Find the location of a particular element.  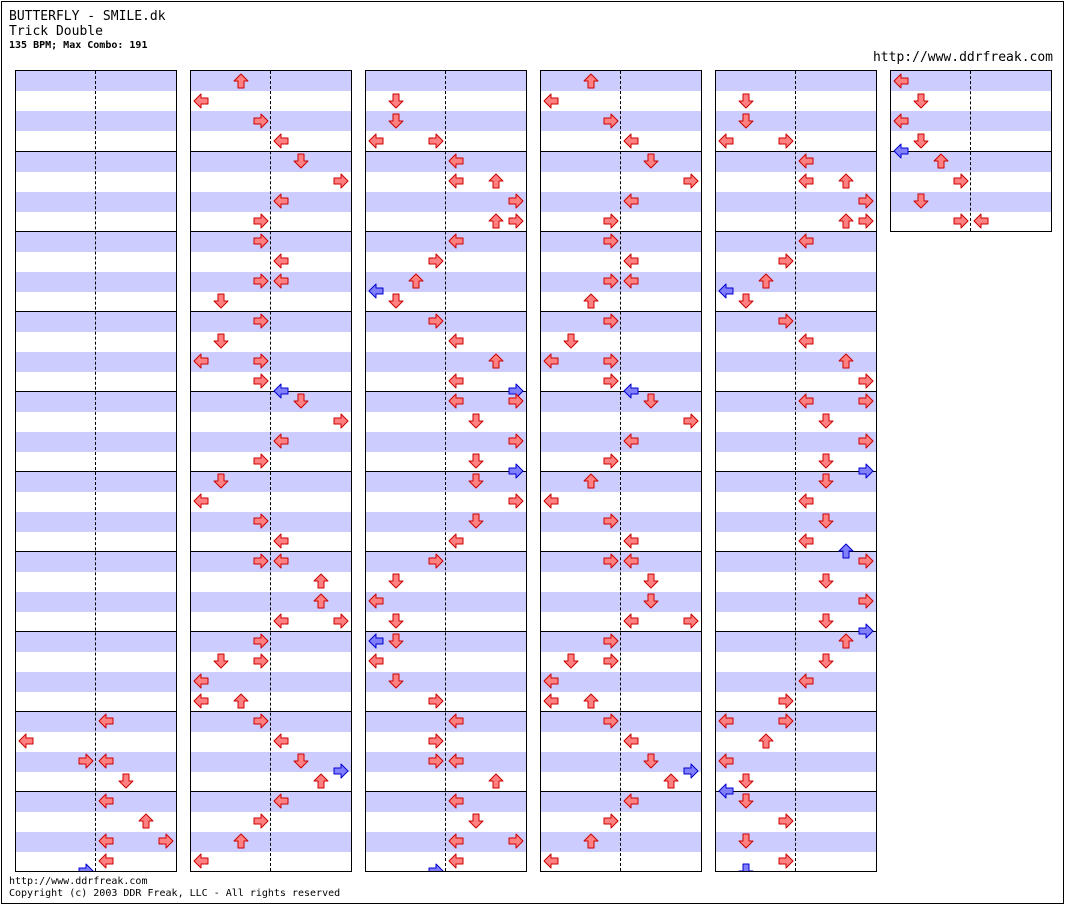

footer-link: http://www.ddrfreak.com is located at coordinates (78, 881).